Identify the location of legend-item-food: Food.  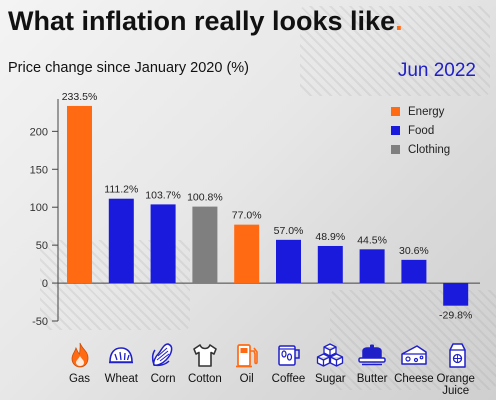
(420, 130).